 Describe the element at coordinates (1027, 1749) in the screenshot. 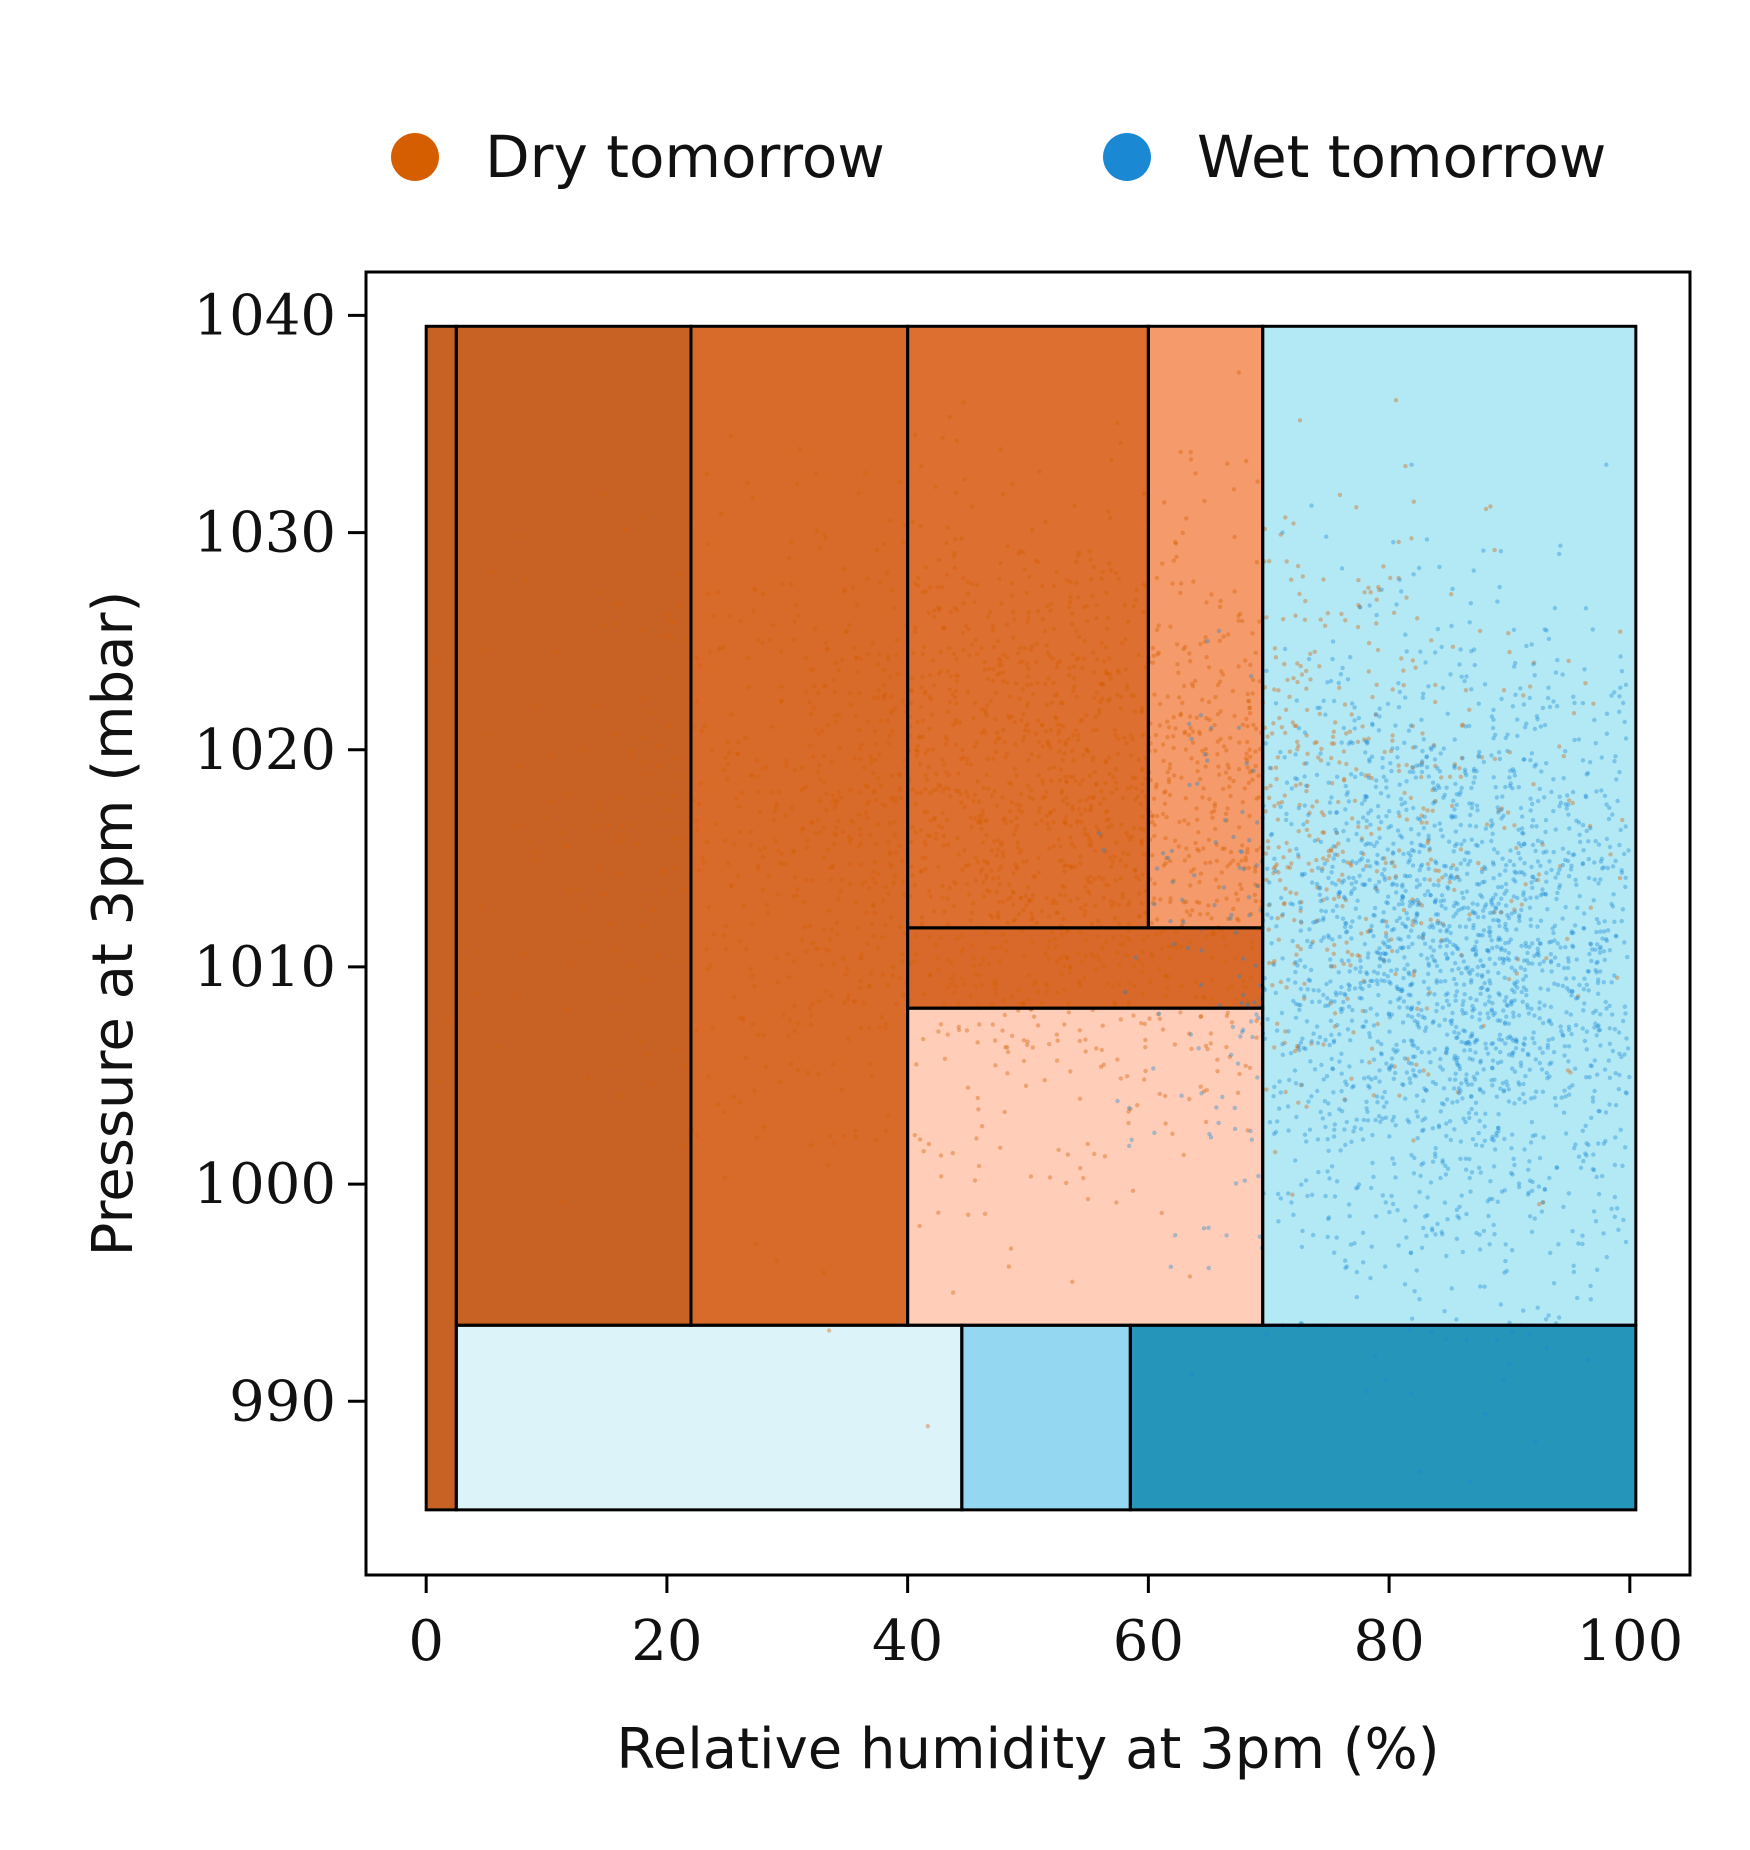

I see `x-axis-title: Relative humidity at 3pm (%)` at that location.